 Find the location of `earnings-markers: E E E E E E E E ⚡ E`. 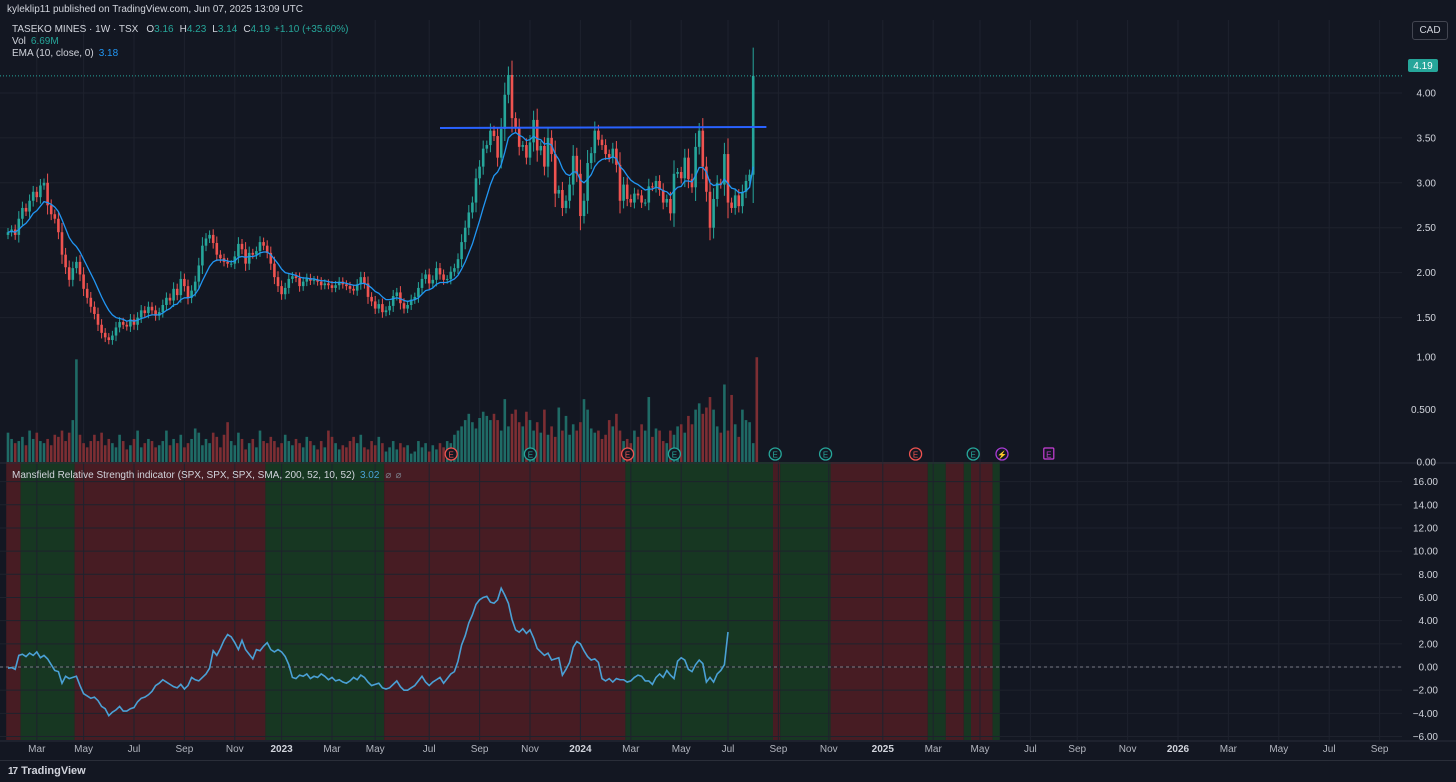

earnings-markers: E E E E E E E E ⚡ E is located at coordinates (749, 454).